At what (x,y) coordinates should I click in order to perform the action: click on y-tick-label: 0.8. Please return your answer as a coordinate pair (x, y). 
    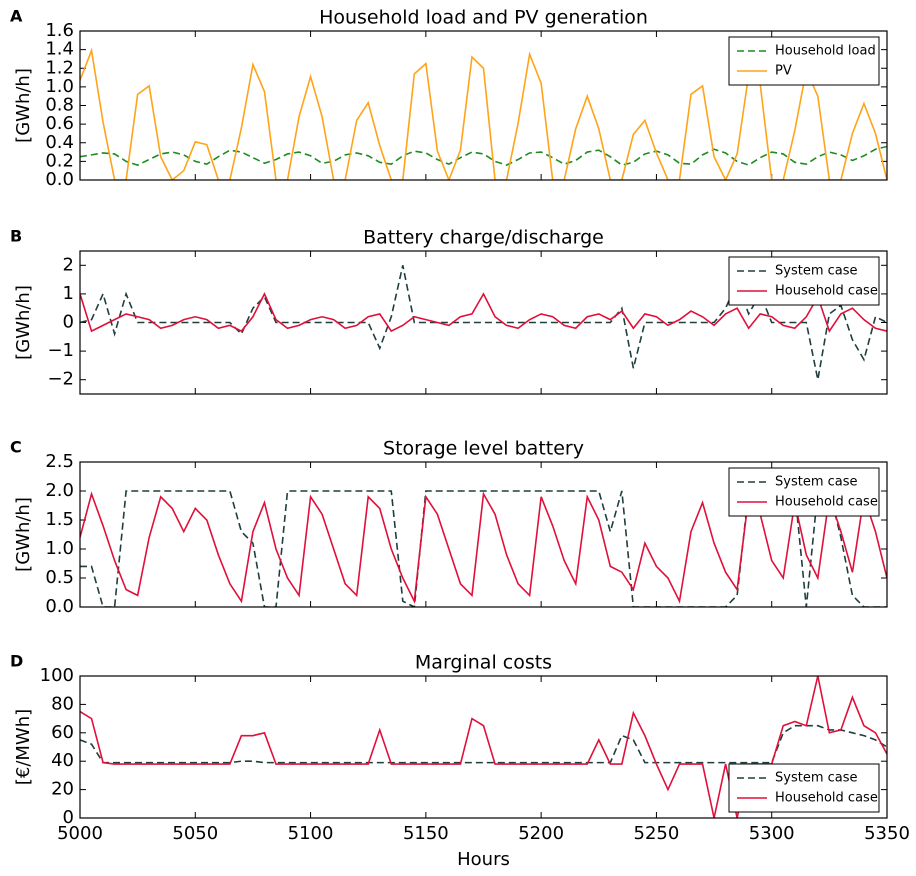
    Looking at the image, I should click on (59, 105).